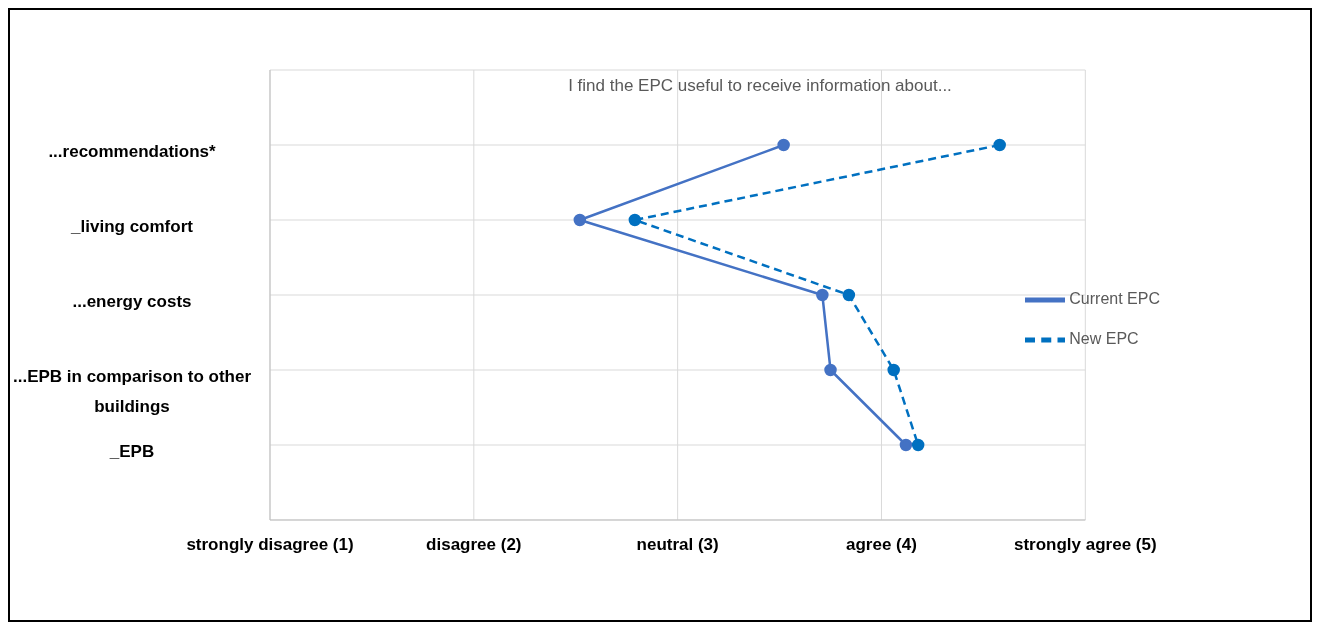 The width and height of the screenshot is (1319, 628). I want to click on y-tick-label: ...recommendations*, so click(132, 151).